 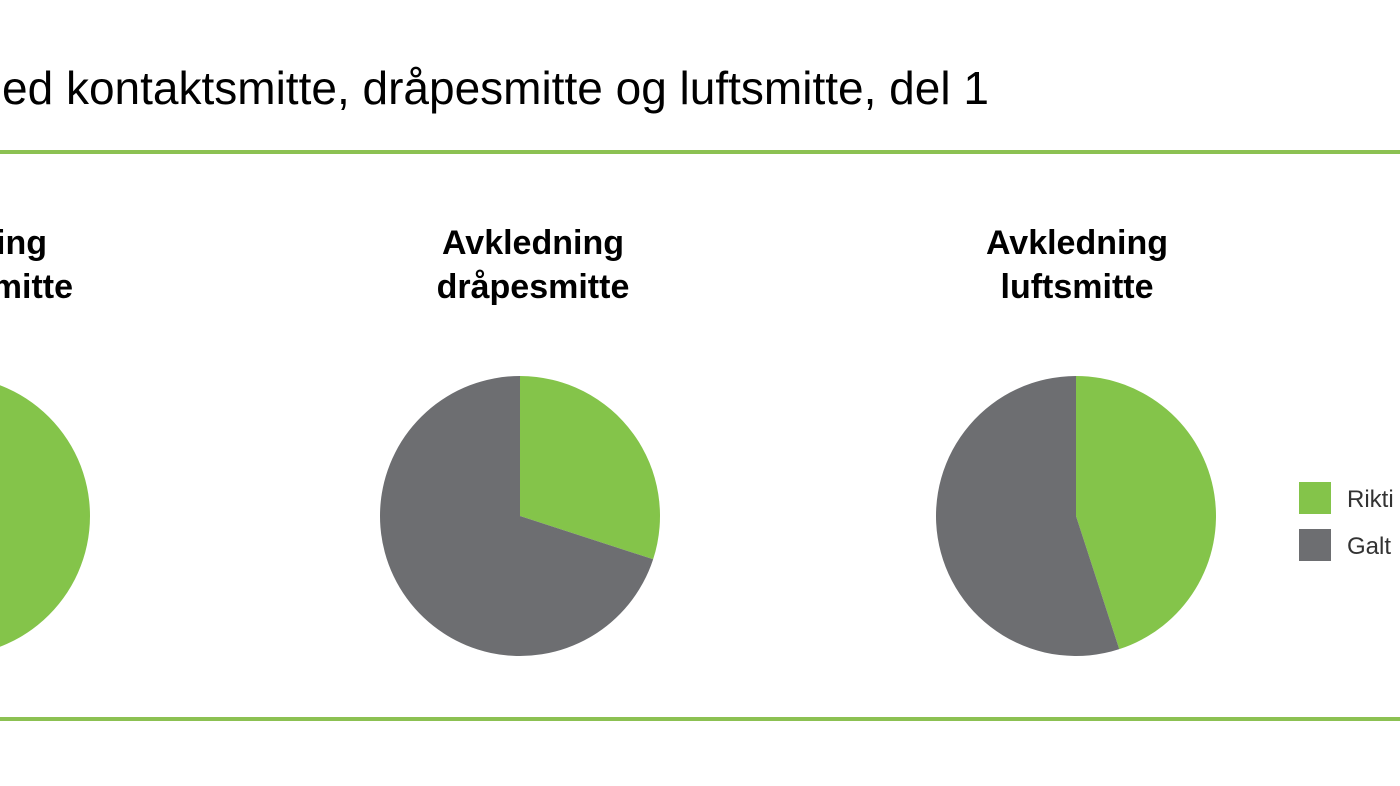 I want to click on legend-label: Galt, so click(x=1369, y=546).